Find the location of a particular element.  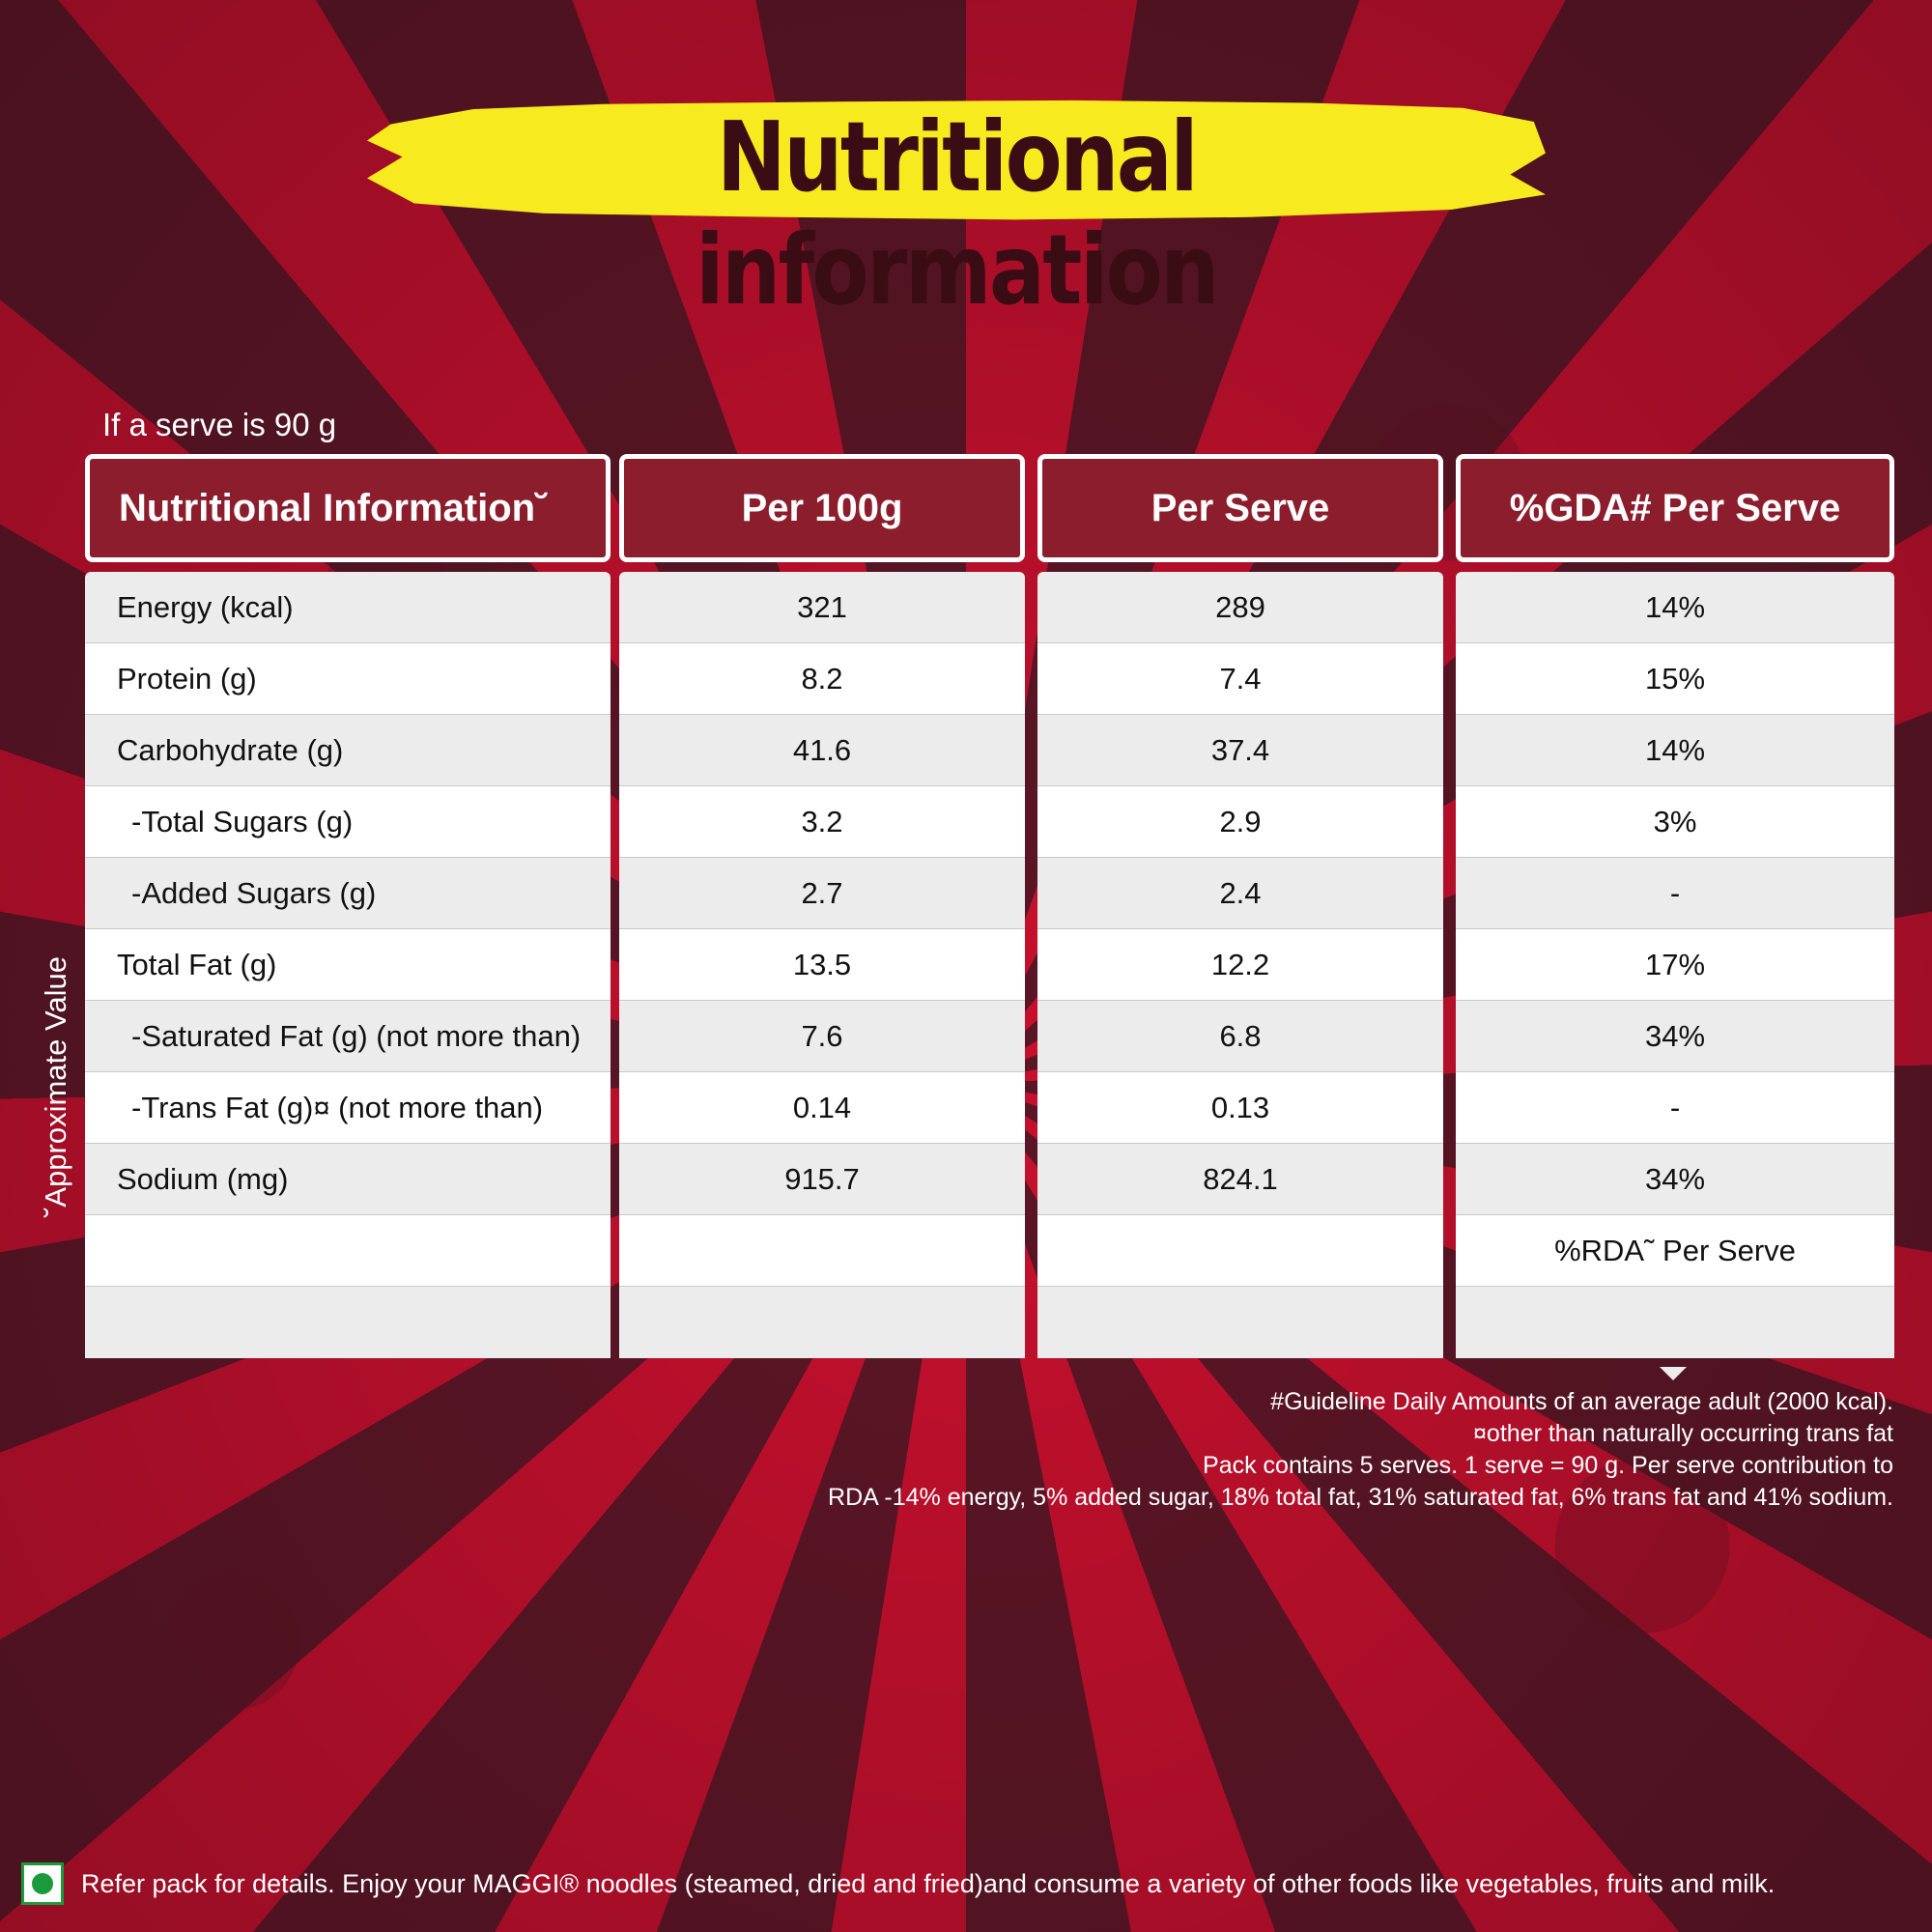

header-nutritional-information: Nutritional Information˘ is located at coordinates (348, 508).